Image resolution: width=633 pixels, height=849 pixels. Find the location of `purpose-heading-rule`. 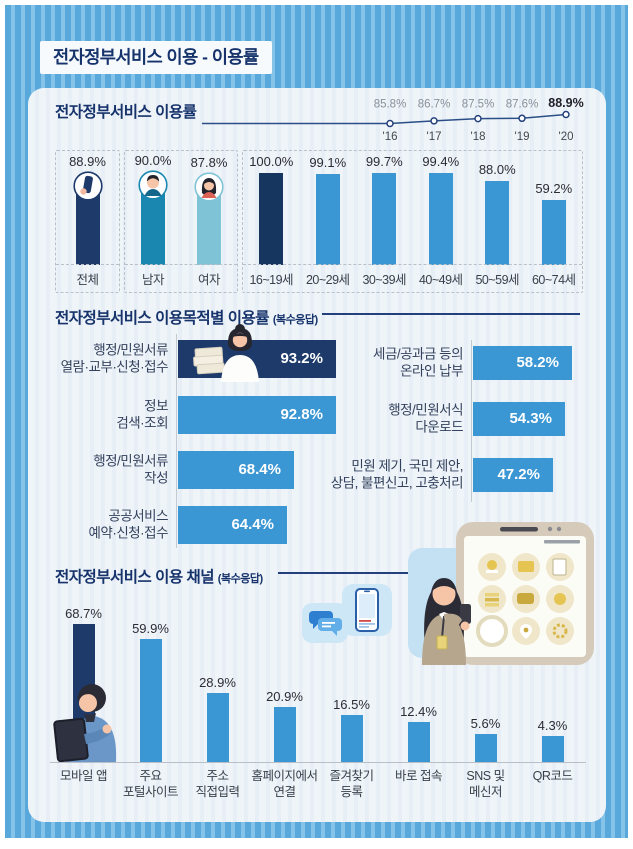

purpose-heading-rule is located at coordinates (451, 314).